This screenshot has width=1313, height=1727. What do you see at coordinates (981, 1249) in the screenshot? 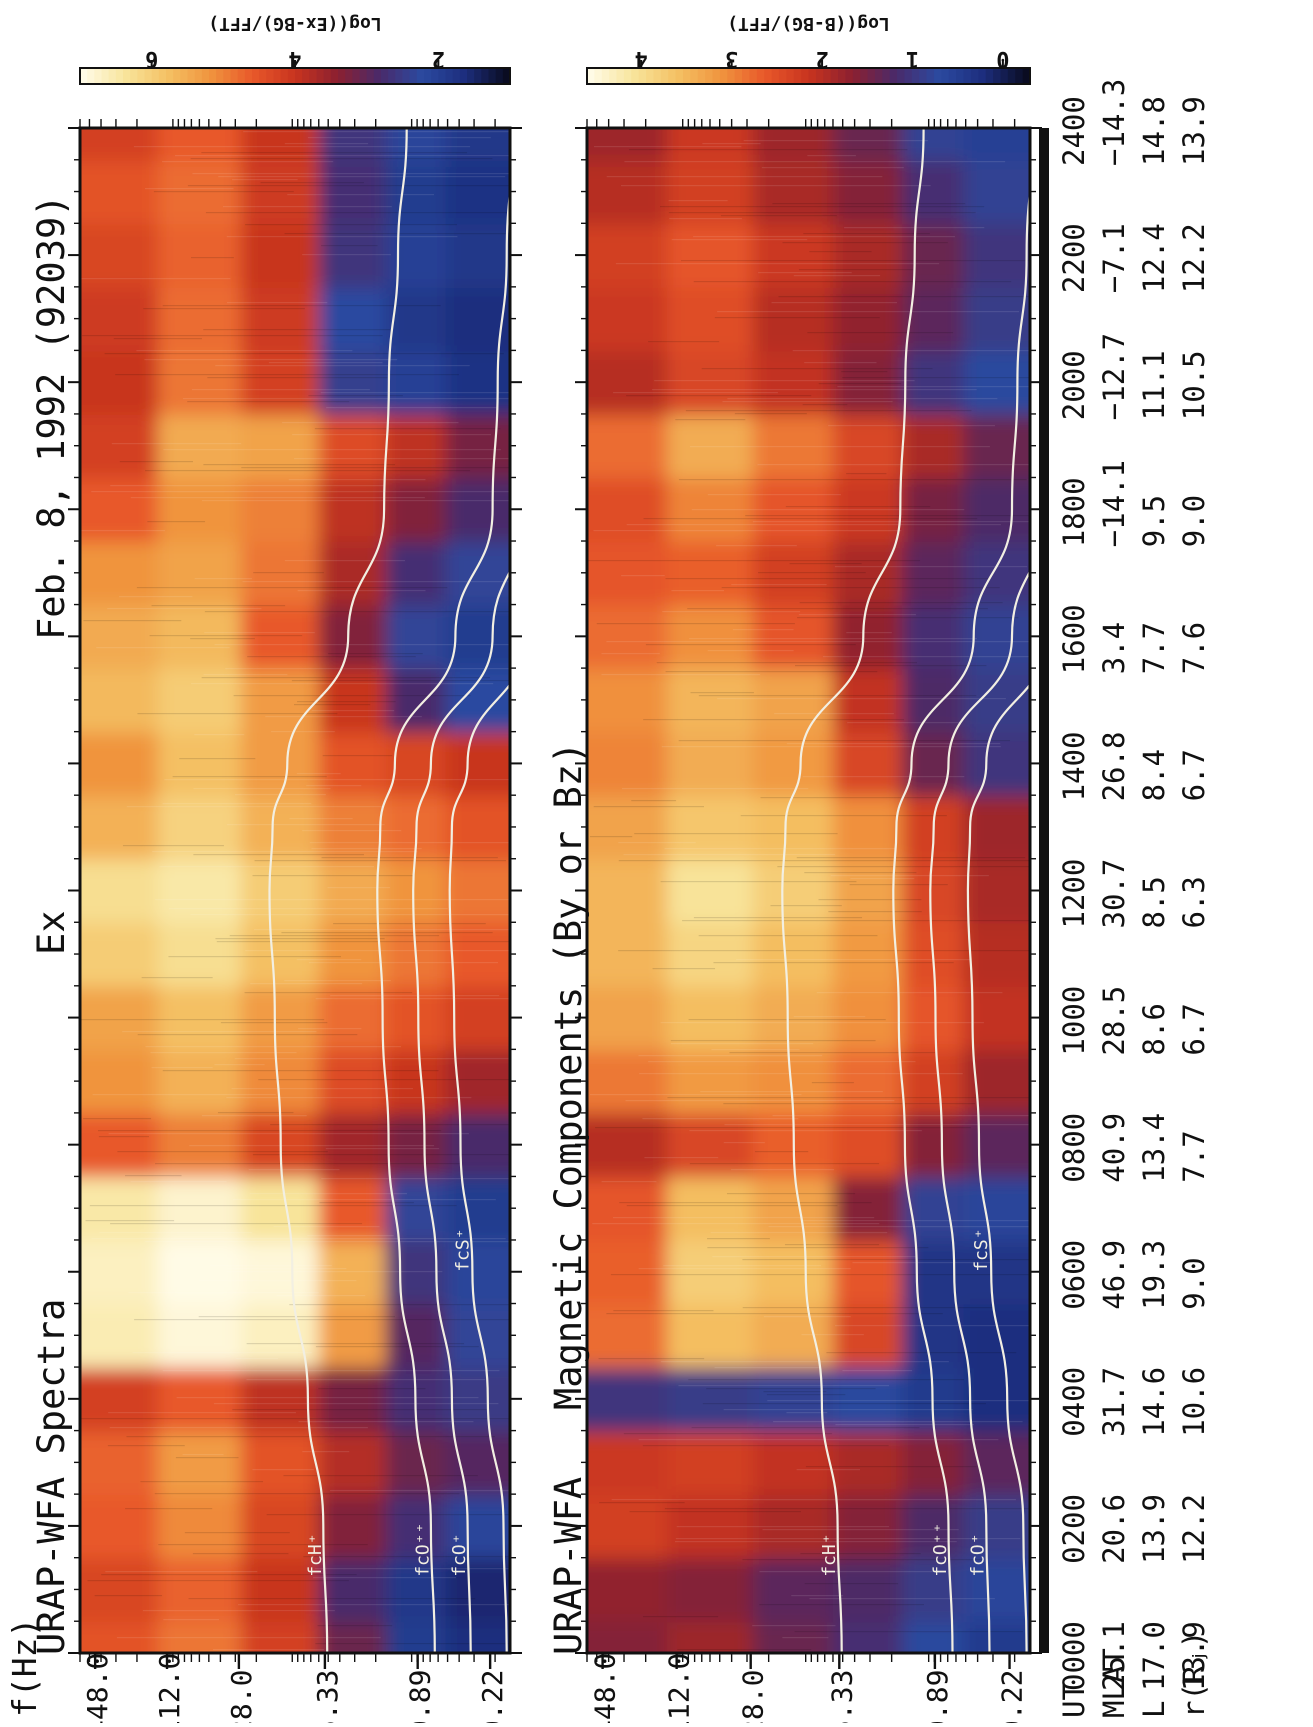
I see `magnetic-line-label: fcS⁺` at bounding box center [981, 1249].